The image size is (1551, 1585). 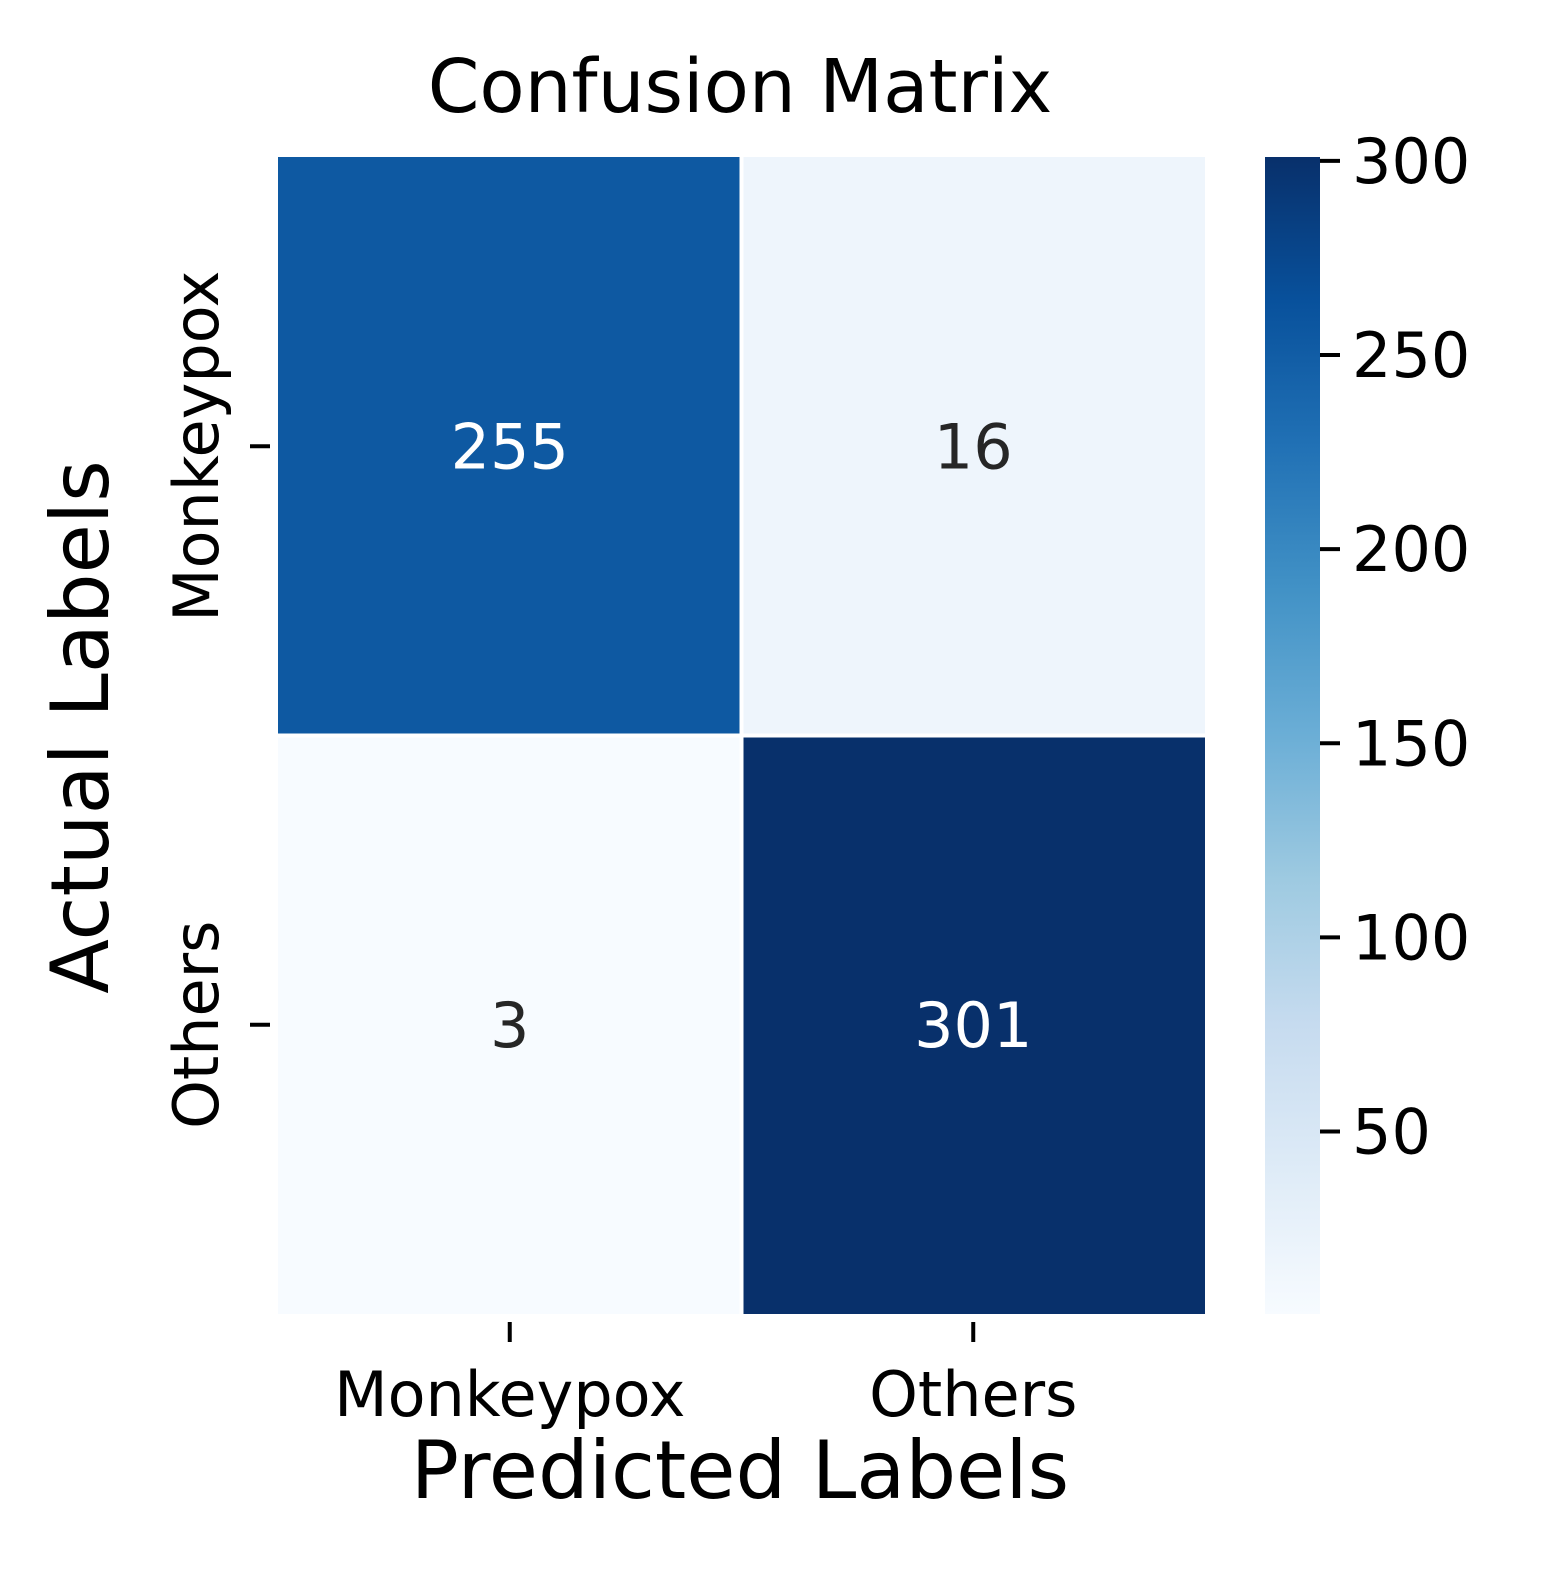 What do you see at coordinates (1411, 937) in the screenshot?
I see `colorbar-tick-label: 100` at bounding box center [1411, 937].